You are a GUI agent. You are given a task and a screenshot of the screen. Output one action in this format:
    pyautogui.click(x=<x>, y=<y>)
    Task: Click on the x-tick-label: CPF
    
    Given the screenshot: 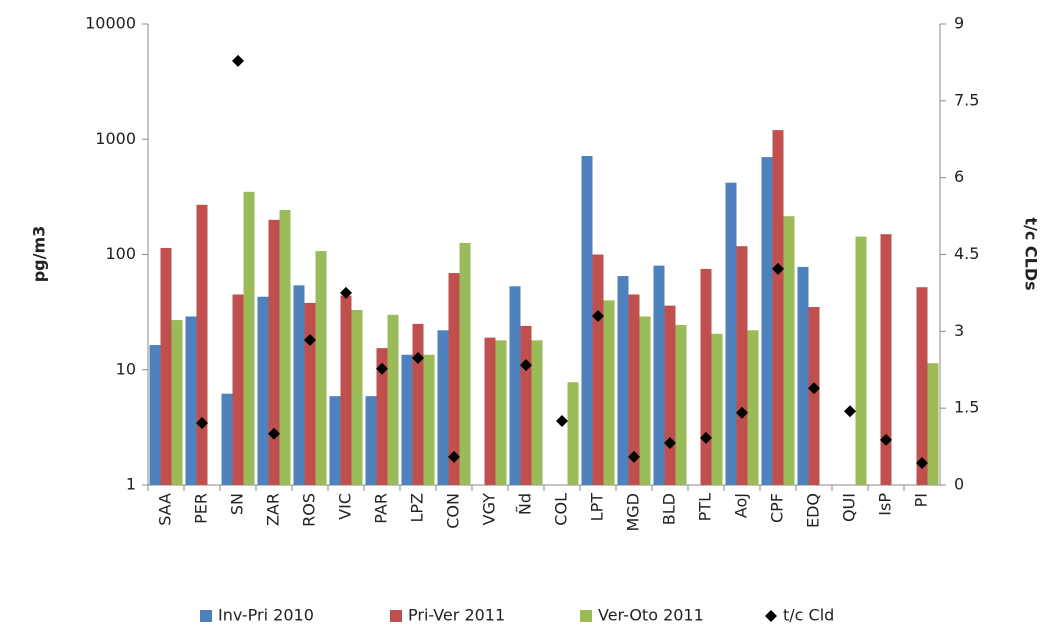 What is the action you would take?
    pyautogui.click(x=777, y=508)
    